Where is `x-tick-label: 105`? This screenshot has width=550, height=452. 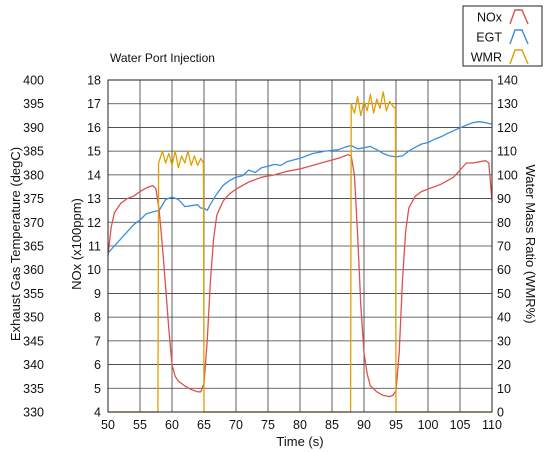
x-tick-label: 105 is located at coordinates (460, 425).